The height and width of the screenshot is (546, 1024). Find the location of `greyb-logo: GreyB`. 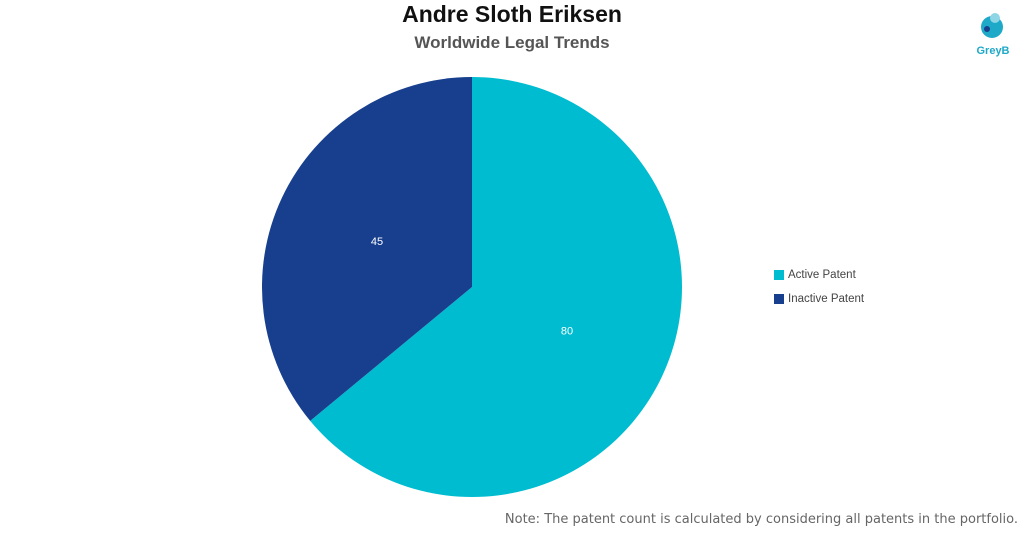

greyb-logo: GreyB is located at coordinates (993, 37).